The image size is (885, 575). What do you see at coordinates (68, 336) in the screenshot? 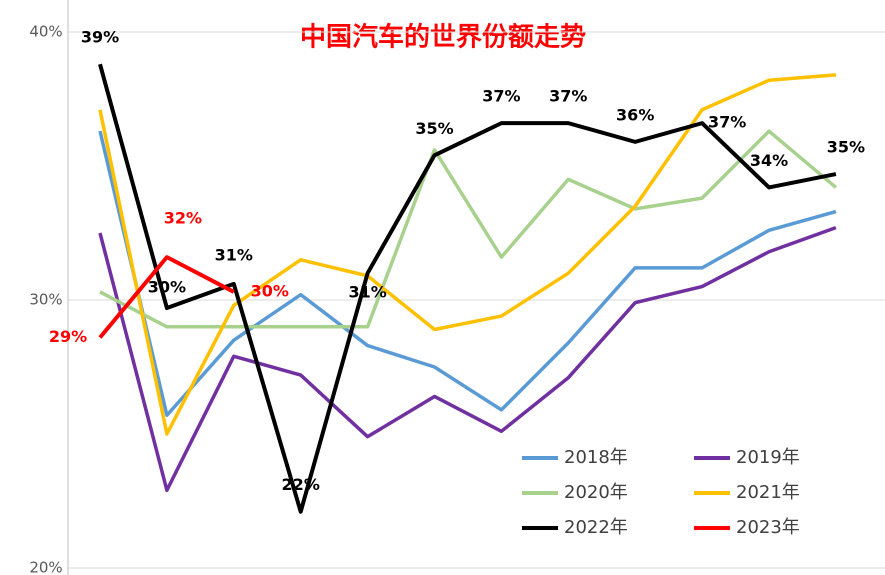
I see `data-label: 29%` at bounding box center [68, 336].